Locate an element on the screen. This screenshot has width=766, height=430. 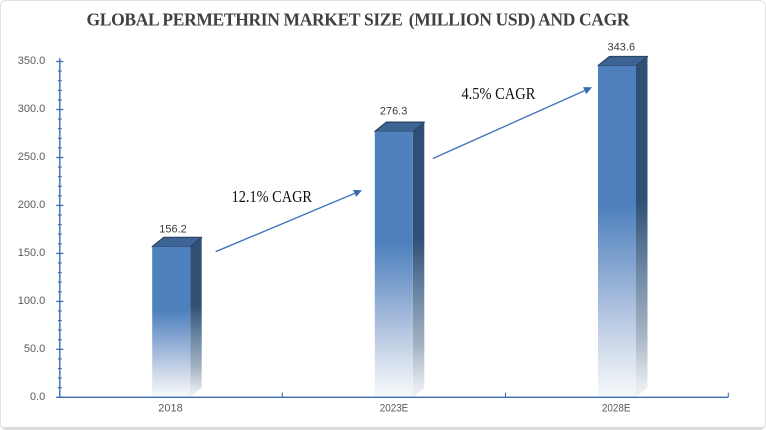
svg-text: 50.0 is located at coordinates (34, 349).